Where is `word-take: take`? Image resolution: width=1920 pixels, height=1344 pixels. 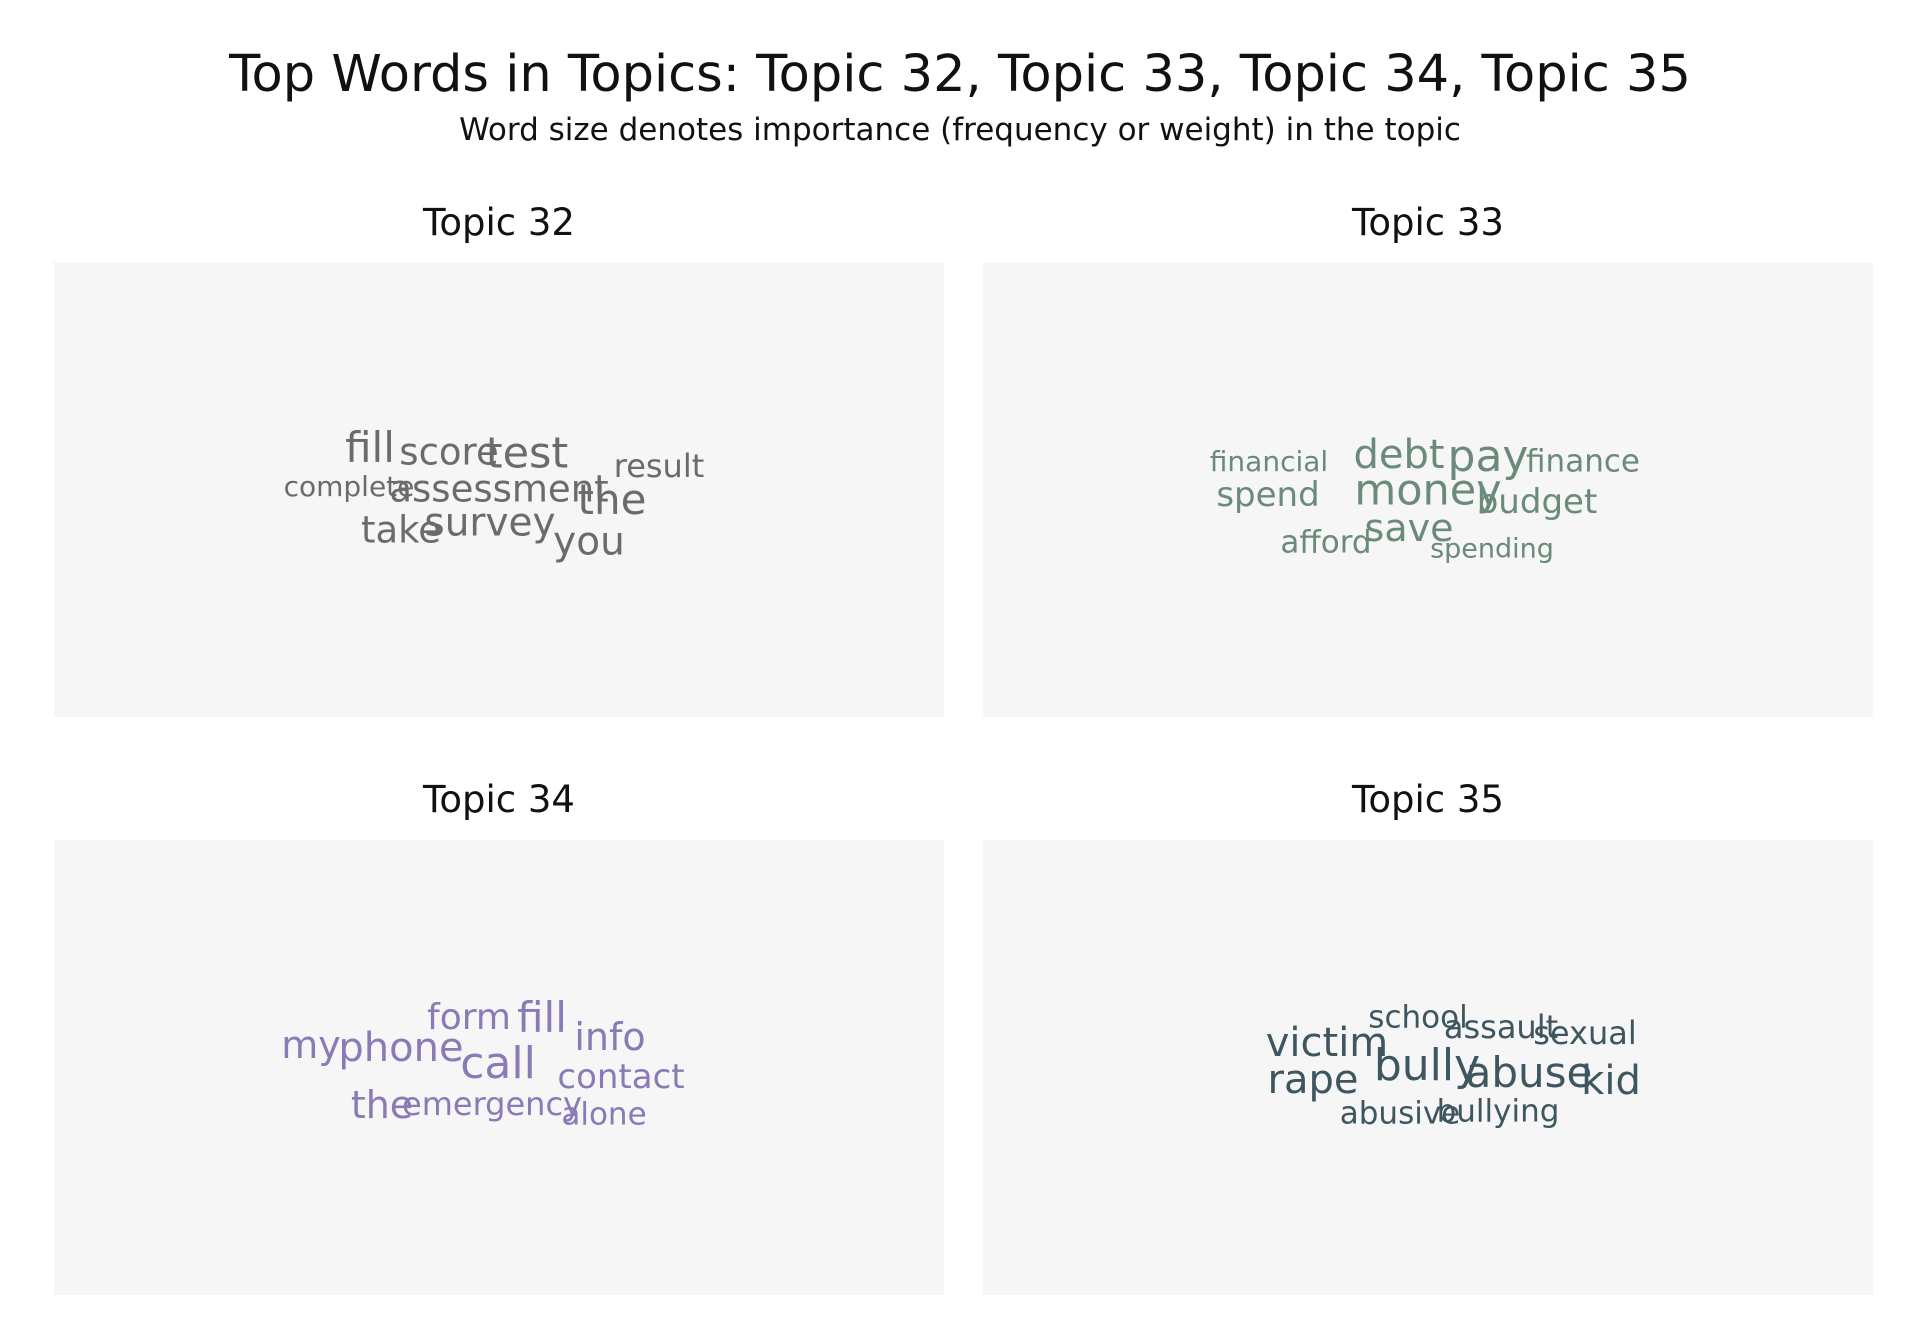
word-take: take is located at coordinates (401, 530).